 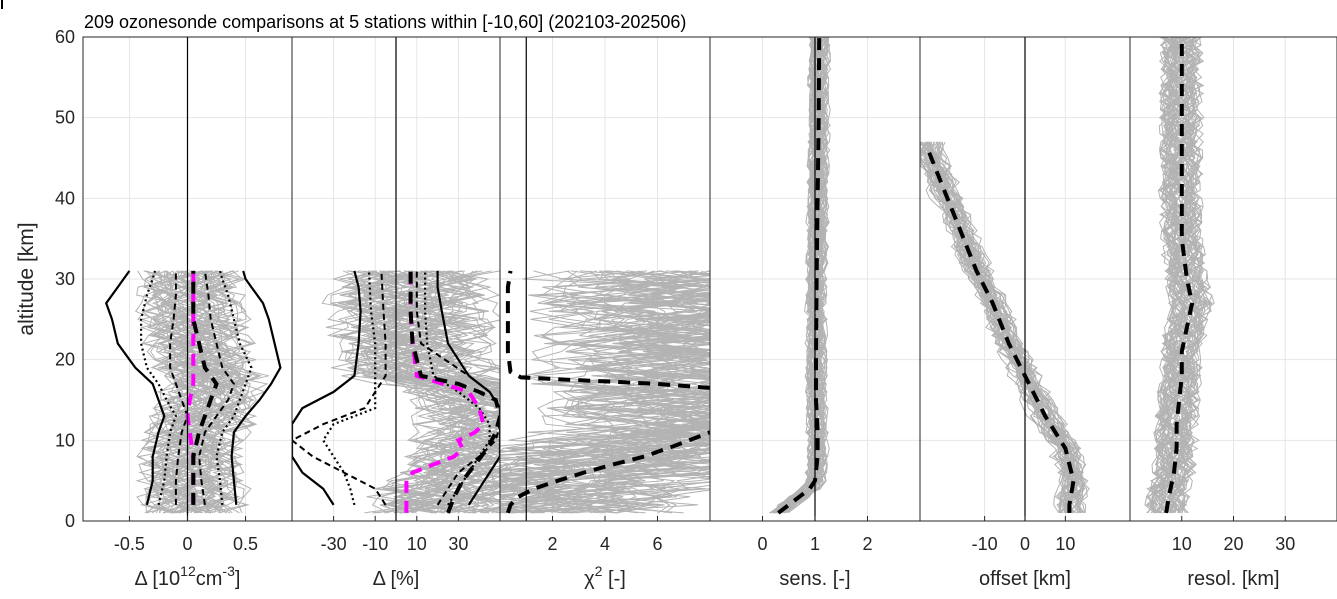 What do you see at coordinates (65, 198) in the screenshot?
I see `y-tick-label: 40` at bounding box center [65, 198].